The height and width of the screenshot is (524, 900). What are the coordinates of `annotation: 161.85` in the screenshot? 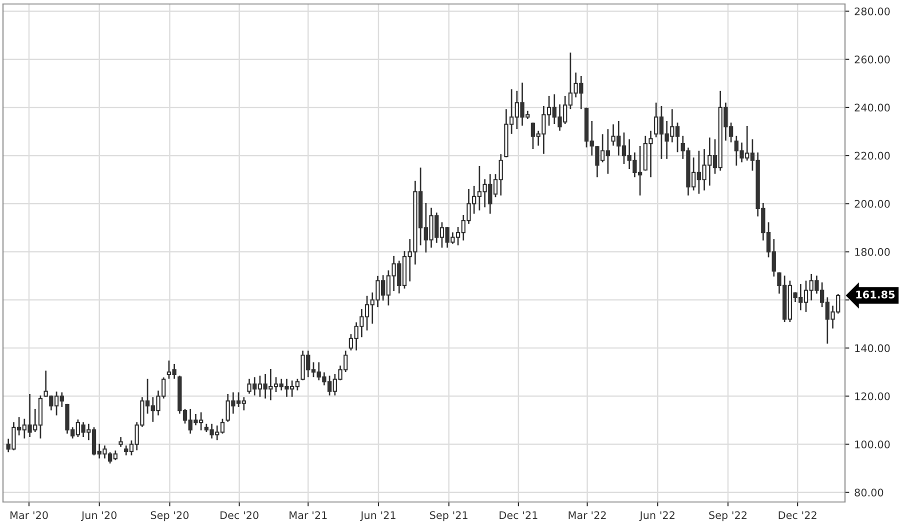 It's located at (875, 294).